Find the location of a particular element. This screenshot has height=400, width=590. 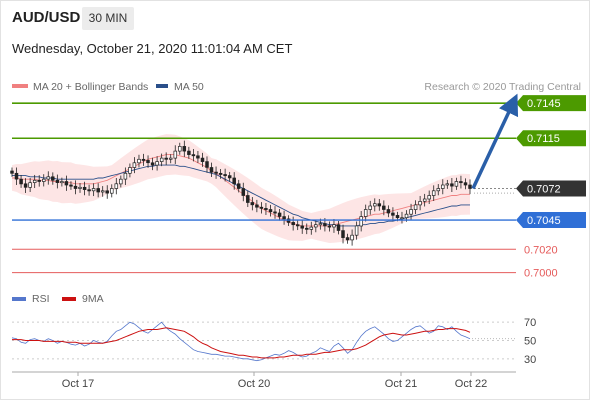

x-tick-label: Oct 21 is located at coordinates (401, 384).